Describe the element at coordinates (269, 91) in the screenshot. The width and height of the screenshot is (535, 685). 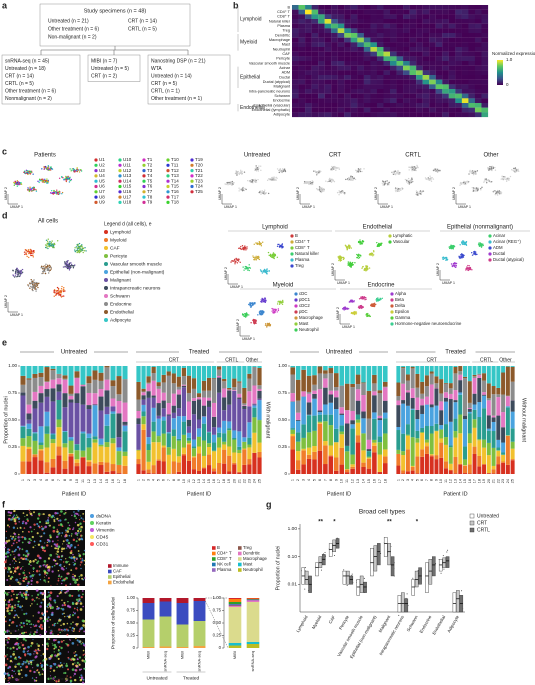
I see `row-label: Intra-pancreatic neurons` at that location.